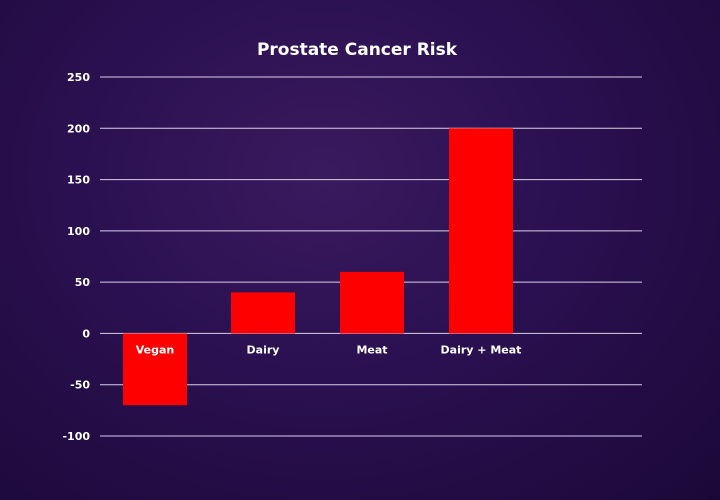 The height and width of the screenshot is (500, 720). Describe the element at coordinates (80, 385) in the screenshot. I see `y-tick-label-6: -50` at that location.